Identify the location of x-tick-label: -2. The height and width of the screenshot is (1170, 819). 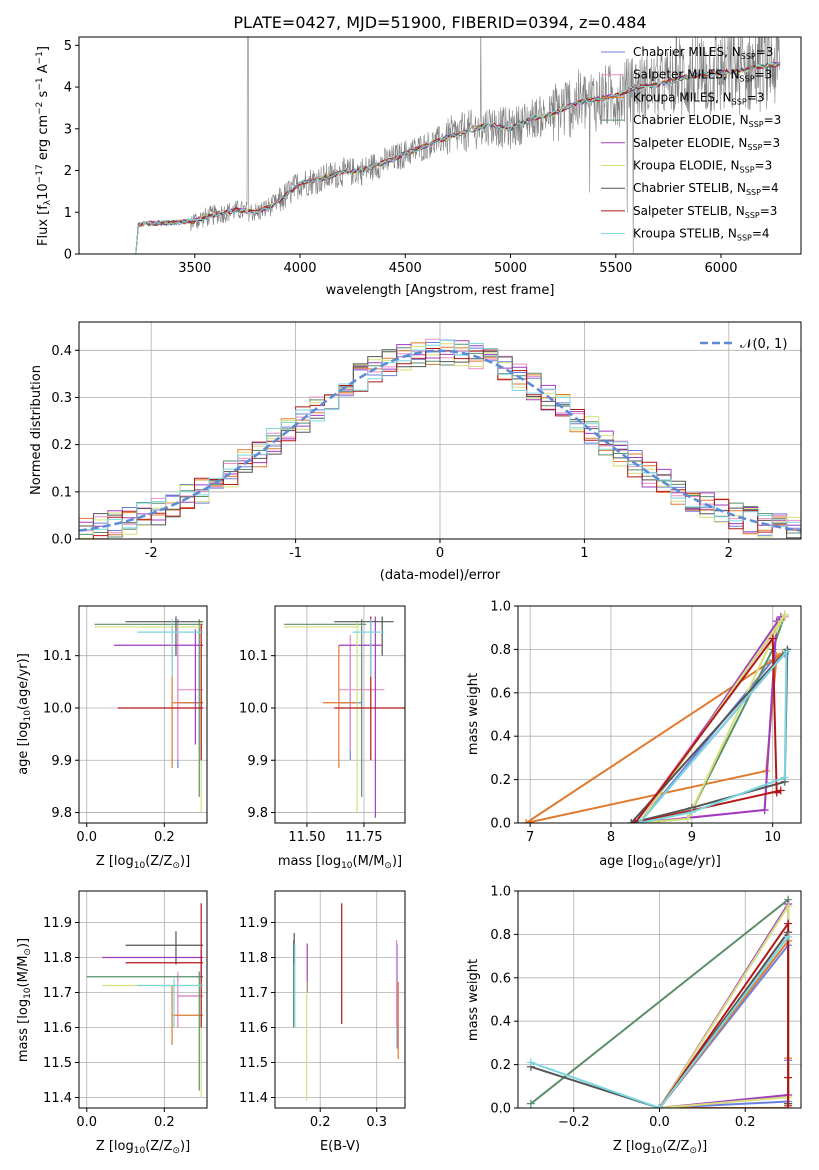
(151, 553).